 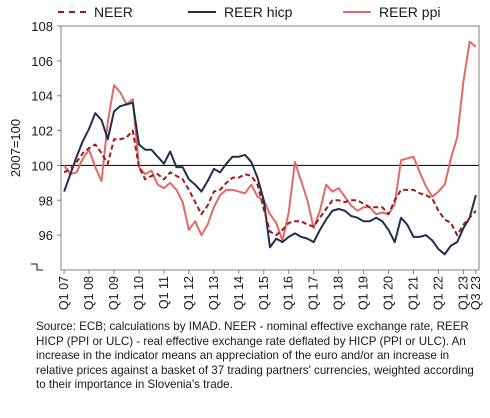 What do you see at coordinates (42, 96) in the screenshot?
I see `y-tick-label: 104` at bounding box center [42, 96].